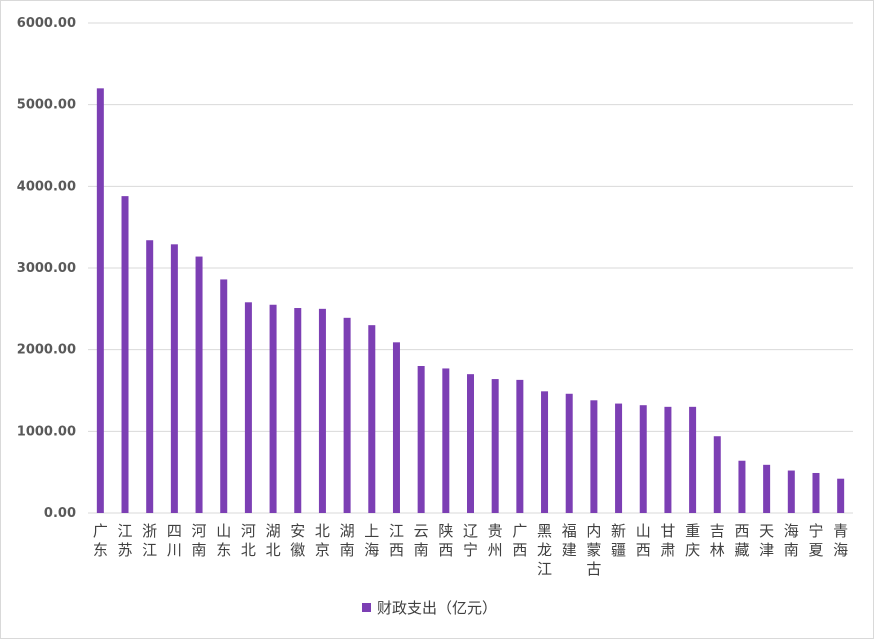 This screenshot has width=874, height=642. I want to click on x-tick-label: 江苏, so click(125, 540).